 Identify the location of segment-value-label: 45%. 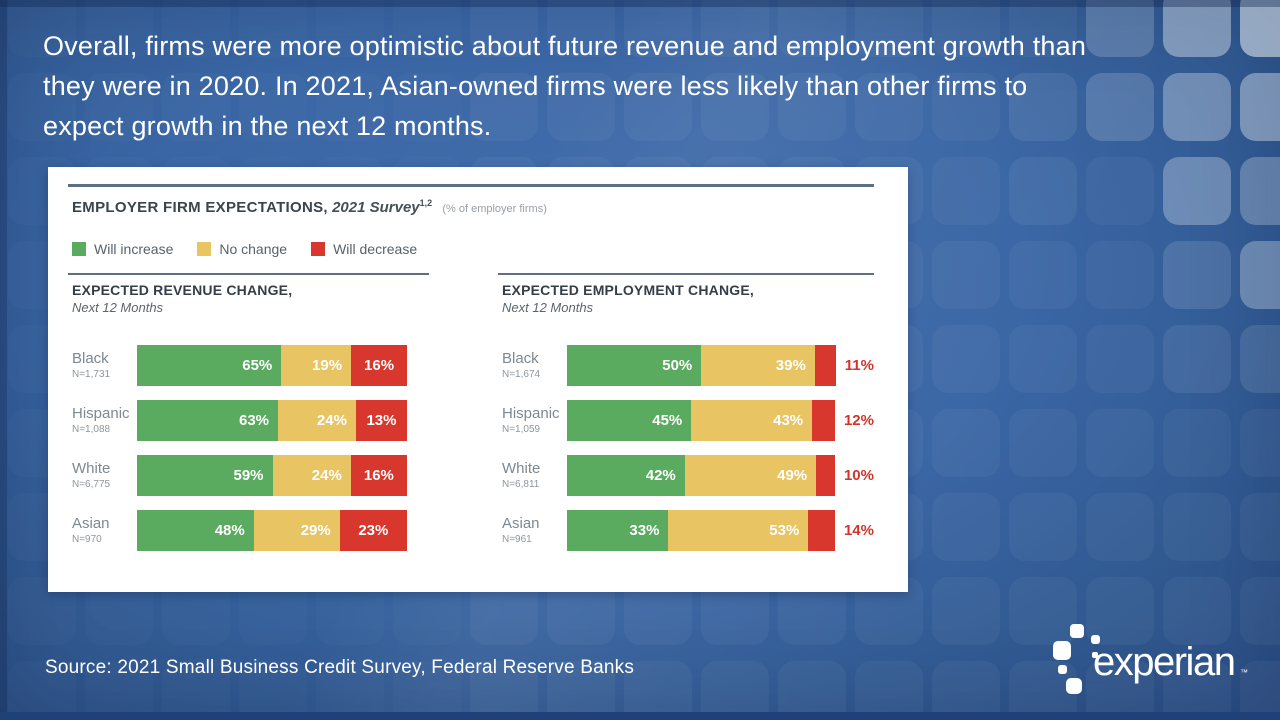
(667, 420).